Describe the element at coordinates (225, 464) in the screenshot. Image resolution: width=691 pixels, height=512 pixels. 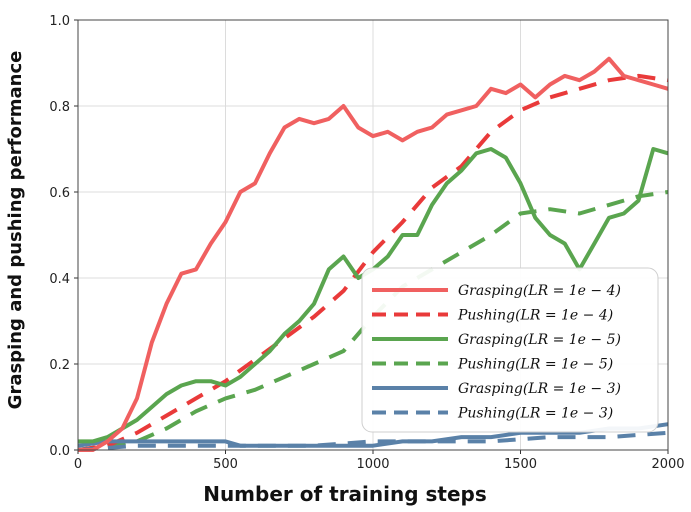
I see `x-tick-label: 500` at that location.